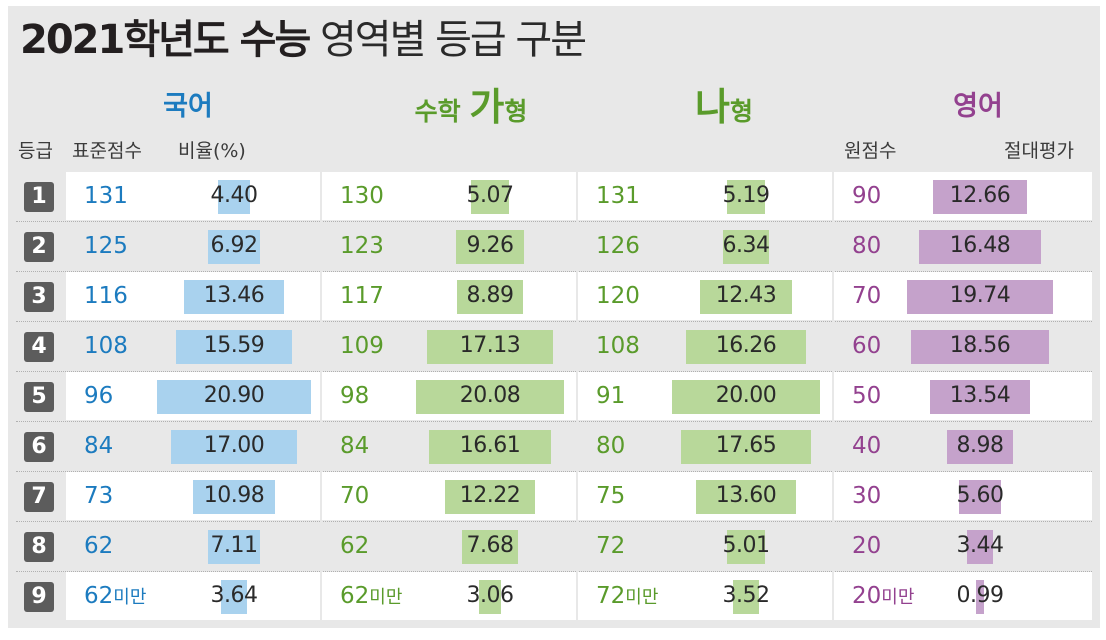 This screenshot has height=640, width=1106. Describe the element at coordinates (746, 345) in the screenshot. I see `math-na-ratio-label: 16.26` at that location.